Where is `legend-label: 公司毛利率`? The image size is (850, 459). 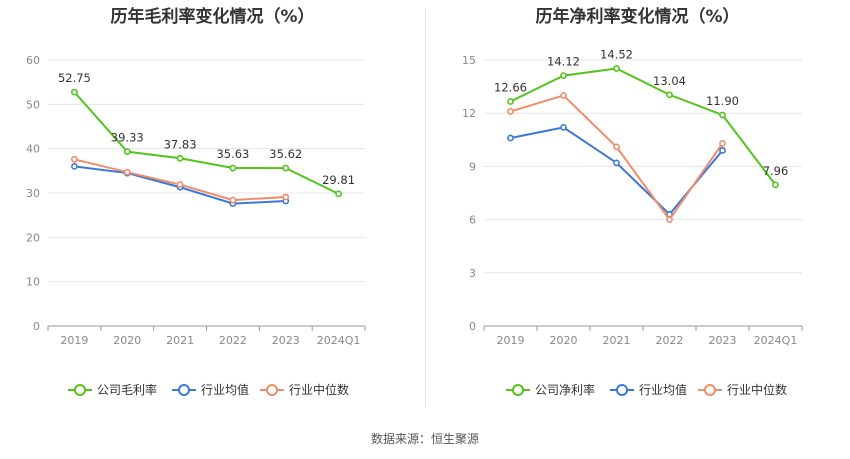
legend-label: 公司毛利率 is located at coordinates (127, 389).